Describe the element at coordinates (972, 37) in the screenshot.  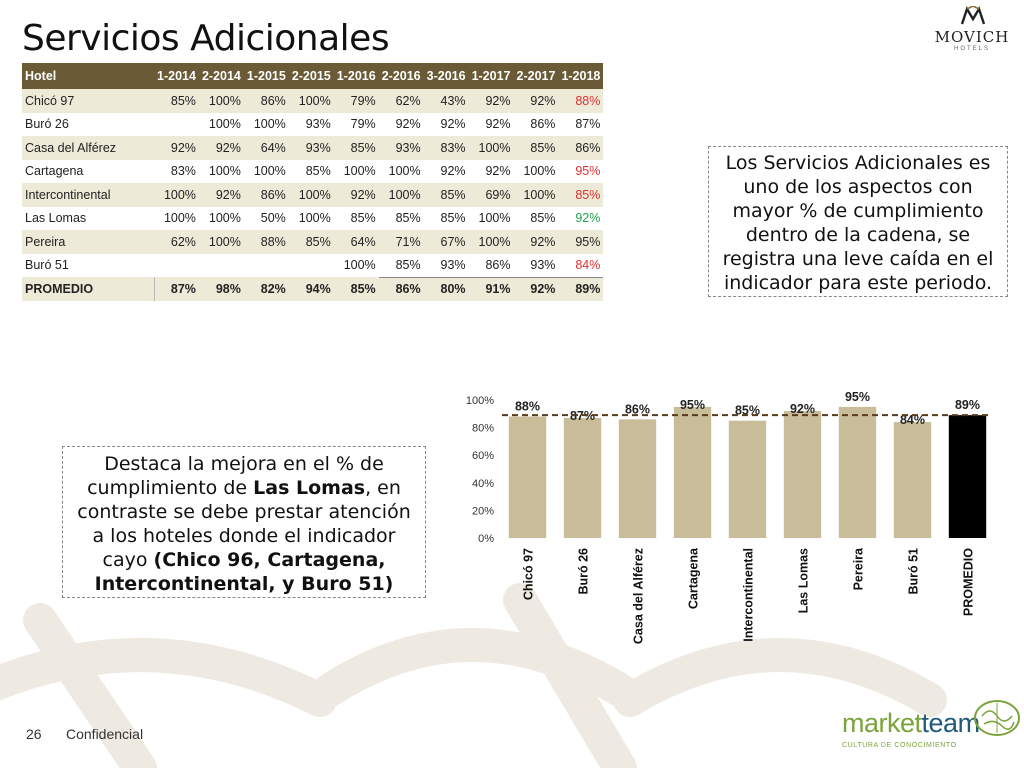
I see `movich-logo-name: MOVICH` at that location.